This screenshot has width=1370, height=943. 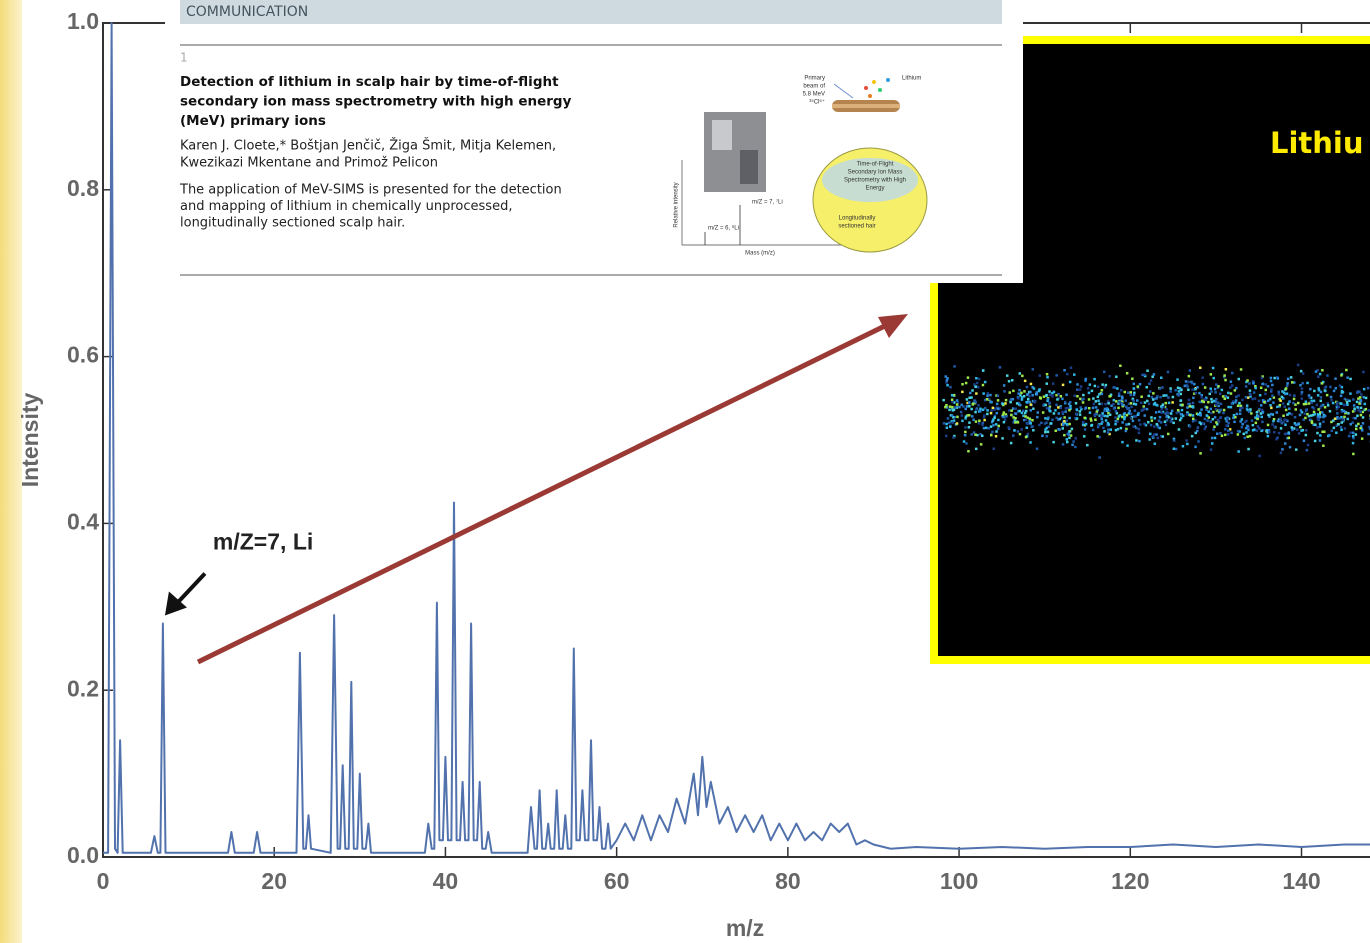 I want to click on x-tick-label: 0, so click(x=103, y=881).